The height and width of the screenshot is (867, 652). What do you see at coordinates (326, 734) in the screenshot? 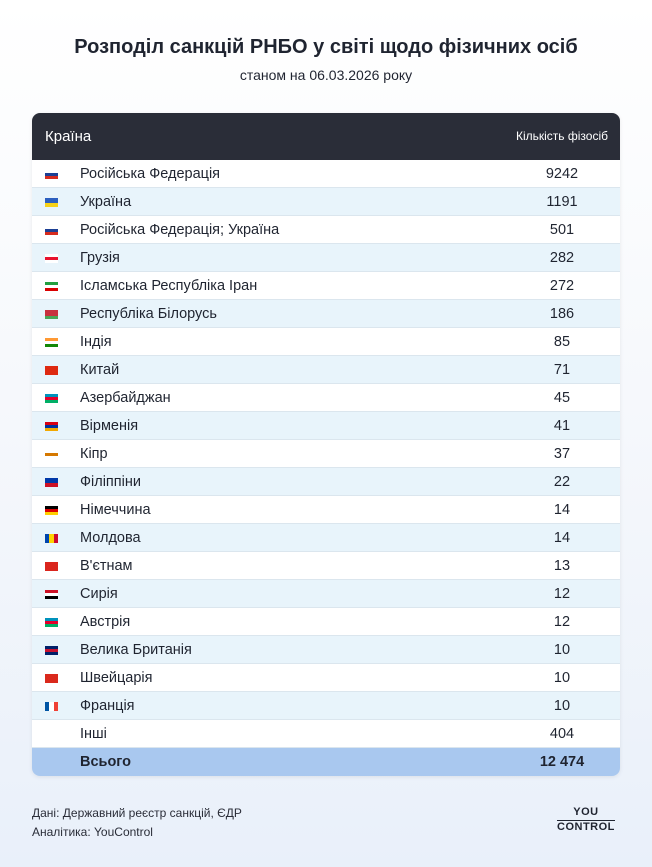
I see `table-row: Інші 404` at bounding box center [326, 734].